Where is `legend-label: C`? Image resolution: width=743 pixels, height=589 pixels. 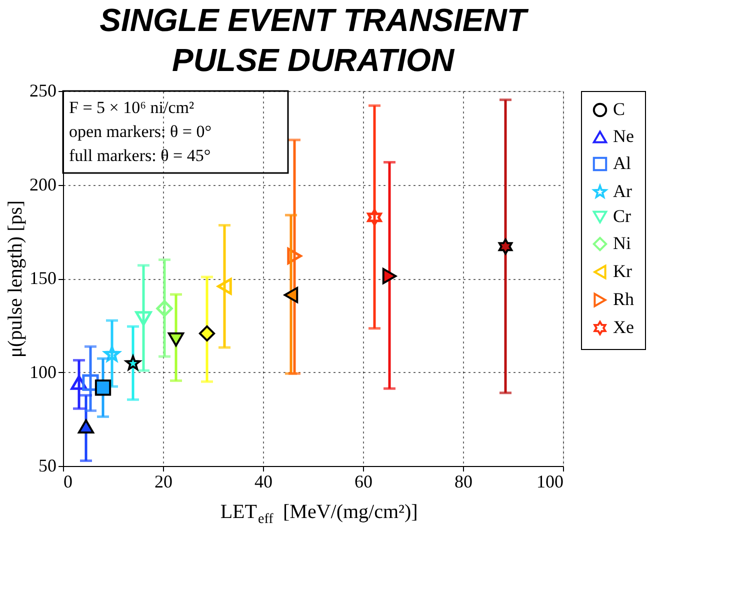
legend-label: C is located at coordinates (619, 109).